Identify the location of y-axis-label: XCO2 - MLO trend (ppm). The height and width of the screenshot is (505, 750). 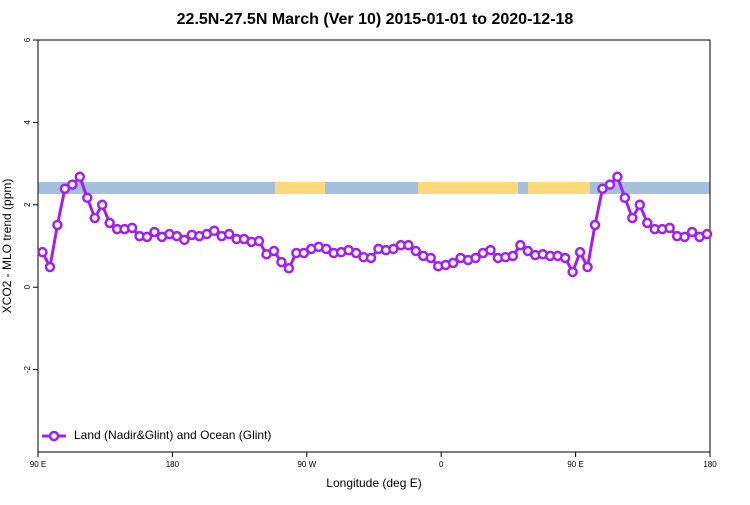
(7, 246).